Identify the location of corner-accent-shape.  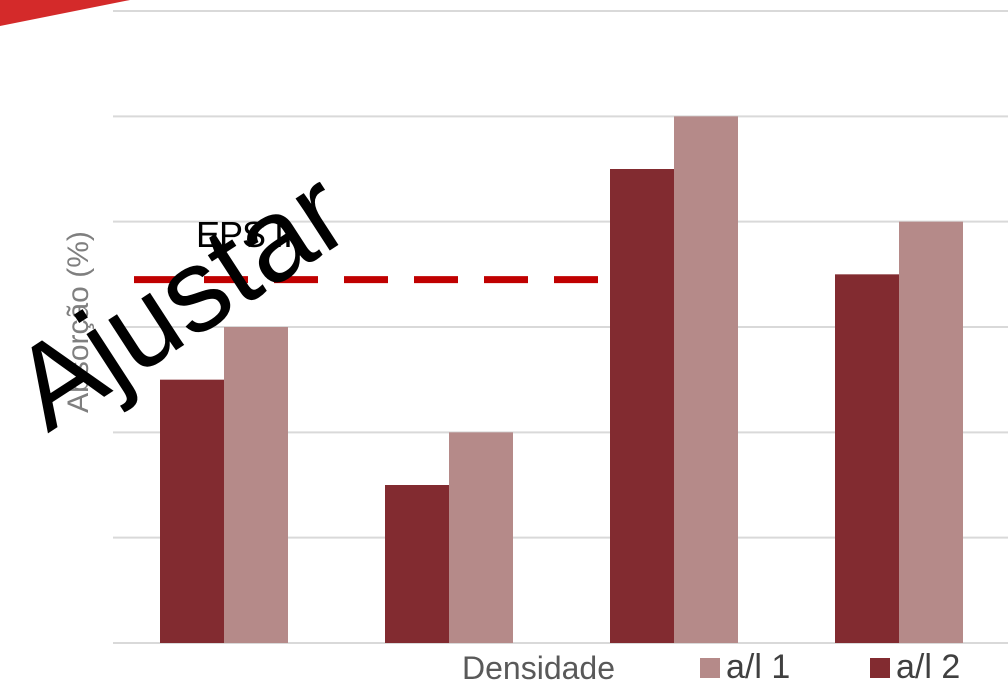
(65, 13).